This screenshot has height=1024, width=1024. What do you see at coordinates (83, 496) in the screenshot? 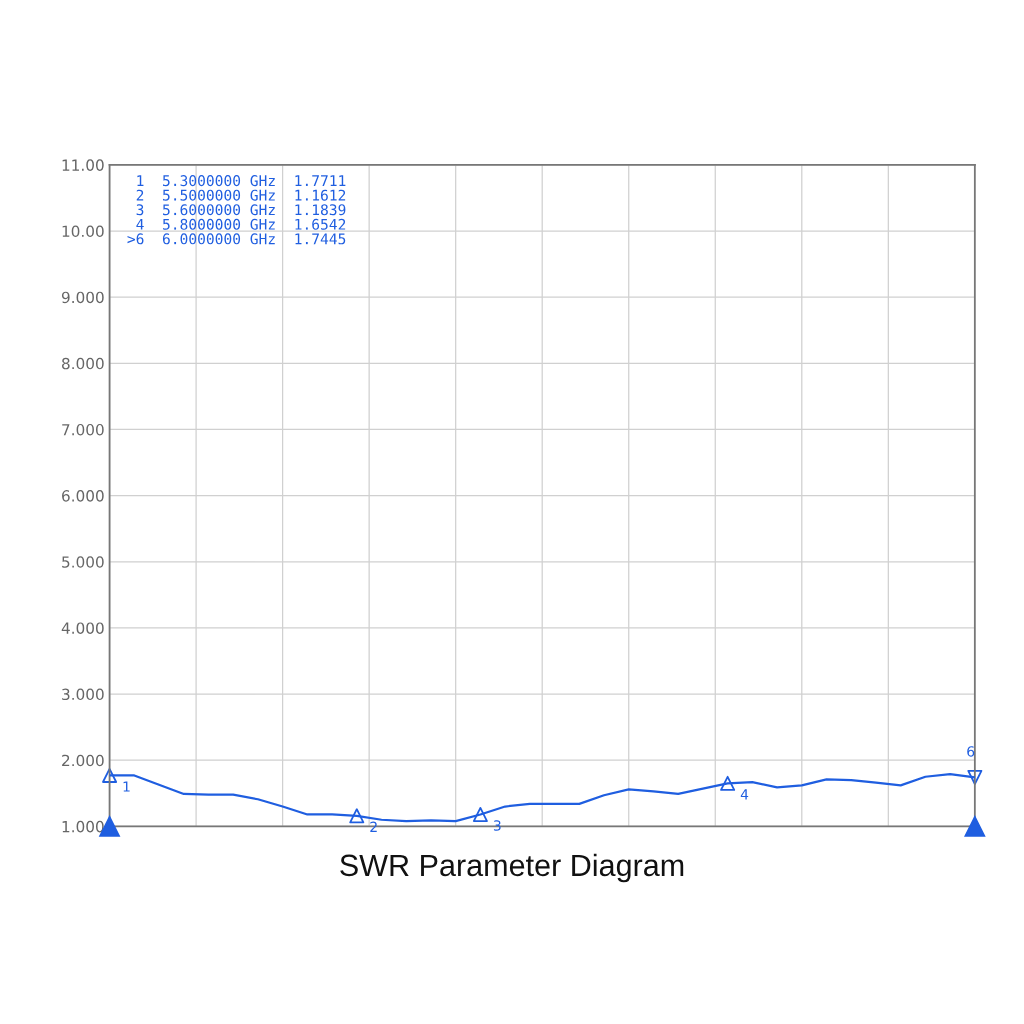
I see `y-tick-label: 6.000` at bounding box center [83, 496].